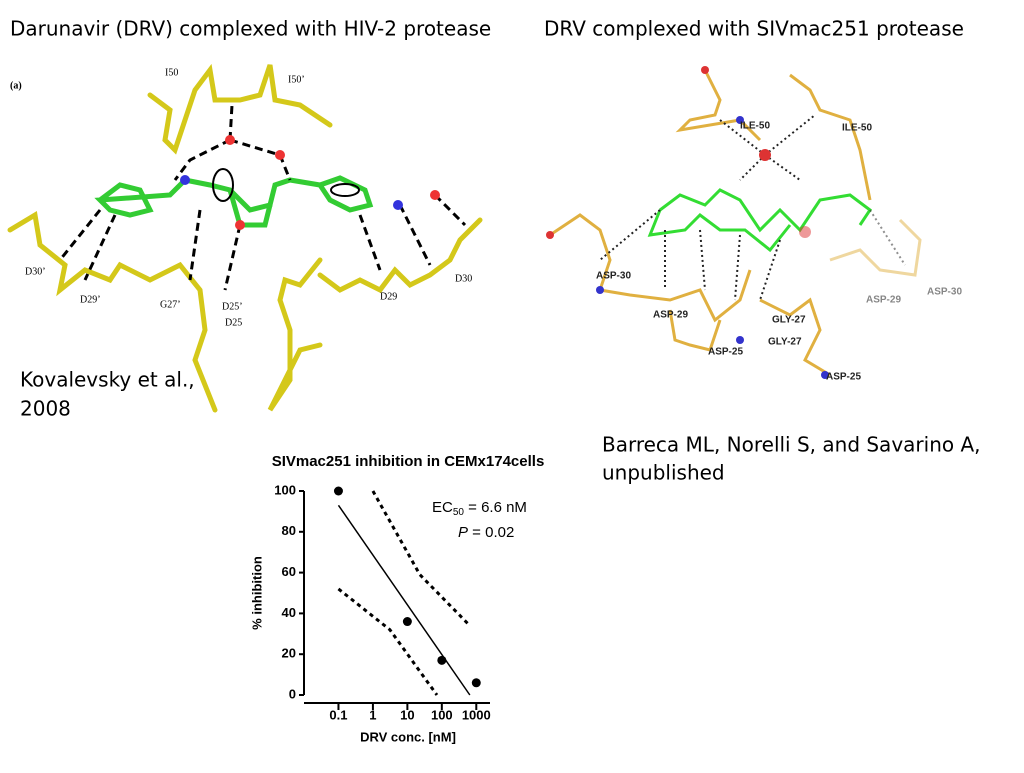  I want to click on residue-label: D25, so click(233, 322).